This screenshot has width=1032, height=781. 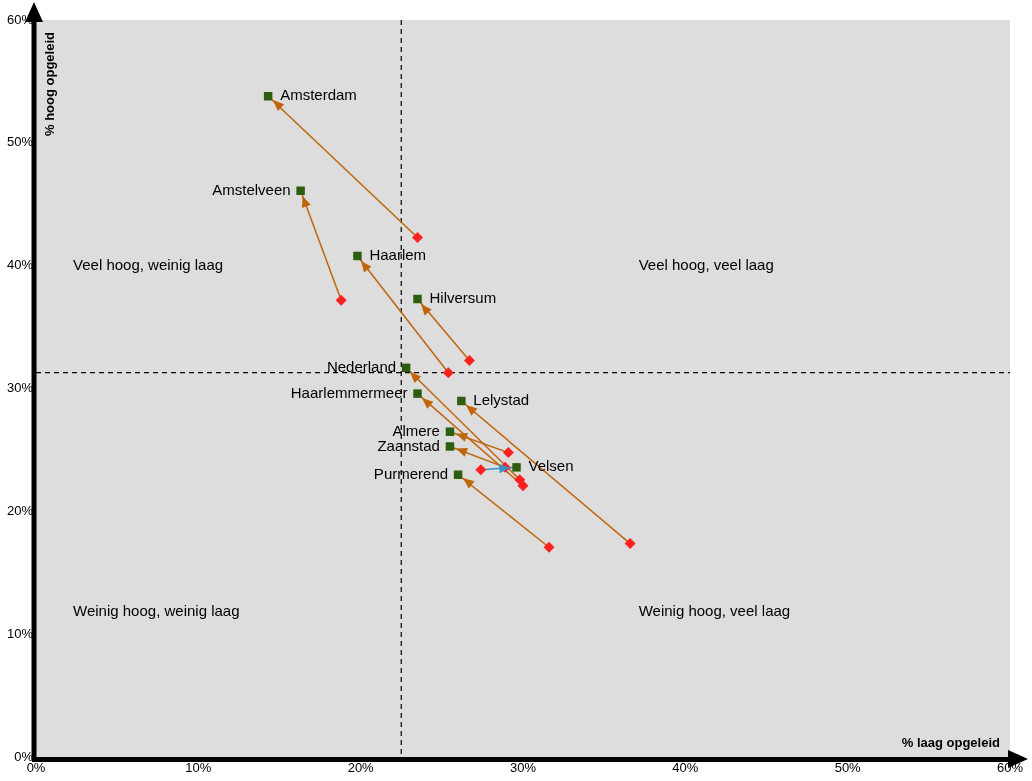 I want to click on x-tick-label: 30%, so click(x=523, y=767).